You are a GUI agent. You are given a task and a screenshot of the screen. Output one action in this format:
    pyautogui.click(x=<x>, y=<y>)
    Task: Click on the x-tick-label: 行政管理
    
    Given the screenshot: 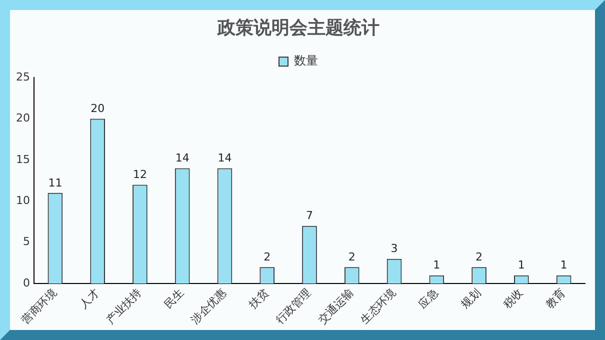 What is the action you would take?
    pyautogui.click(x=293, y=306)
    